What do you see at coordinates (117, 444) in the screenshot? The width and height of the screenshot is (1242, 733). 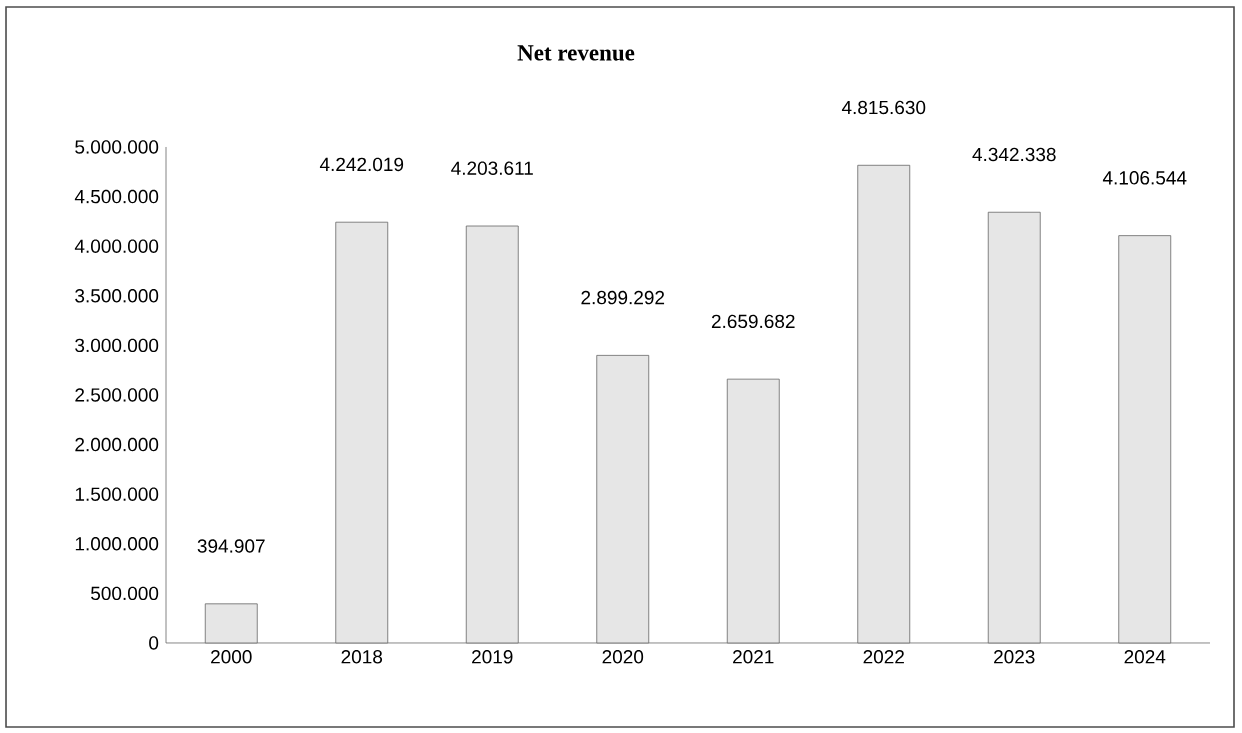 I see `y-tick-label: 2.000.000` at bounding box center [117, 444].